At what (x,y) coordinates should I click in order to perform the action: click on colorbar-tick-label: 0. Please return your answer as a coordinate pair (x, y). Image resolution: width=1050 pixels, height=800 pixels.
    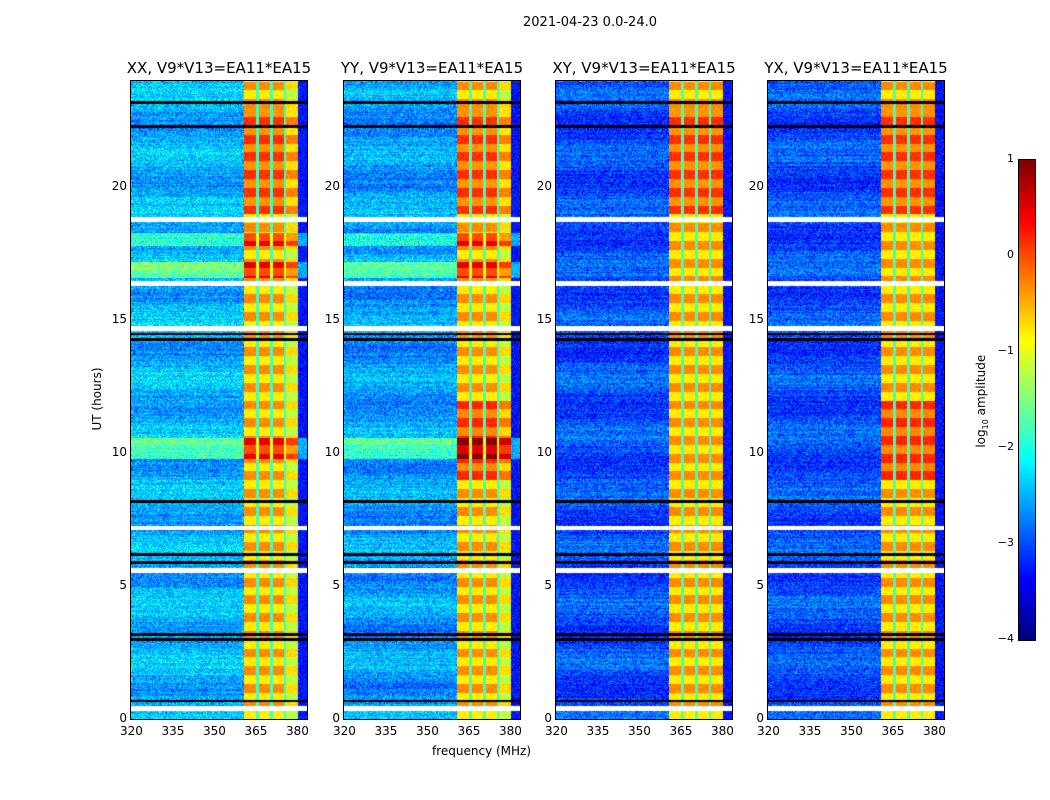
    Looking at the image, I should click on (1010, 254).